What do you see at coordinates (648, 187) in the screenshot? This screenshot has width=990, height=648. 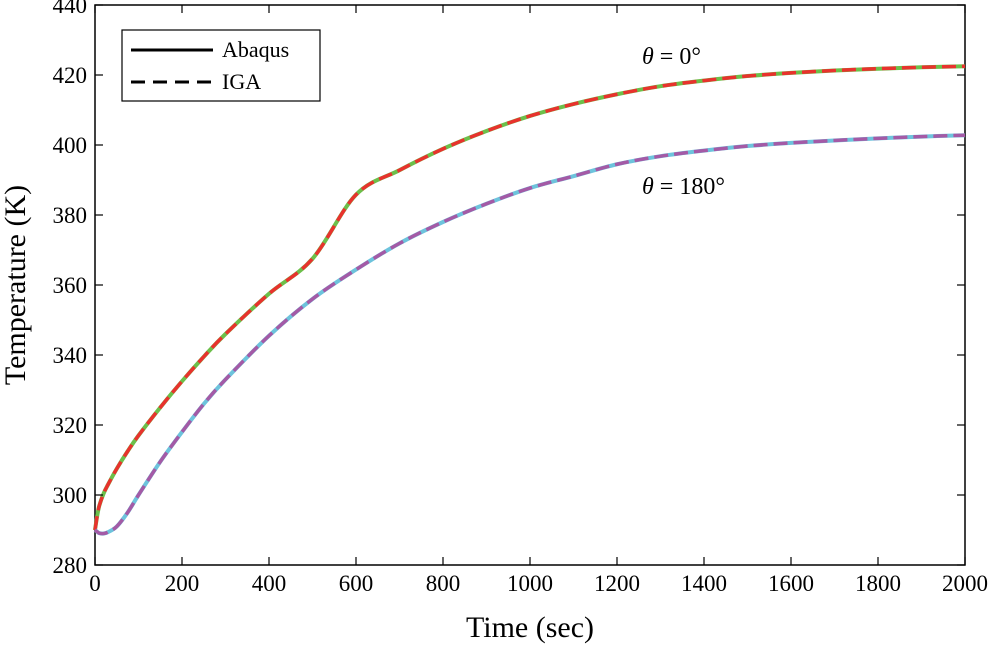 I see `annotation-theta-180-symbol: θ` at bounding box center [648, 187].